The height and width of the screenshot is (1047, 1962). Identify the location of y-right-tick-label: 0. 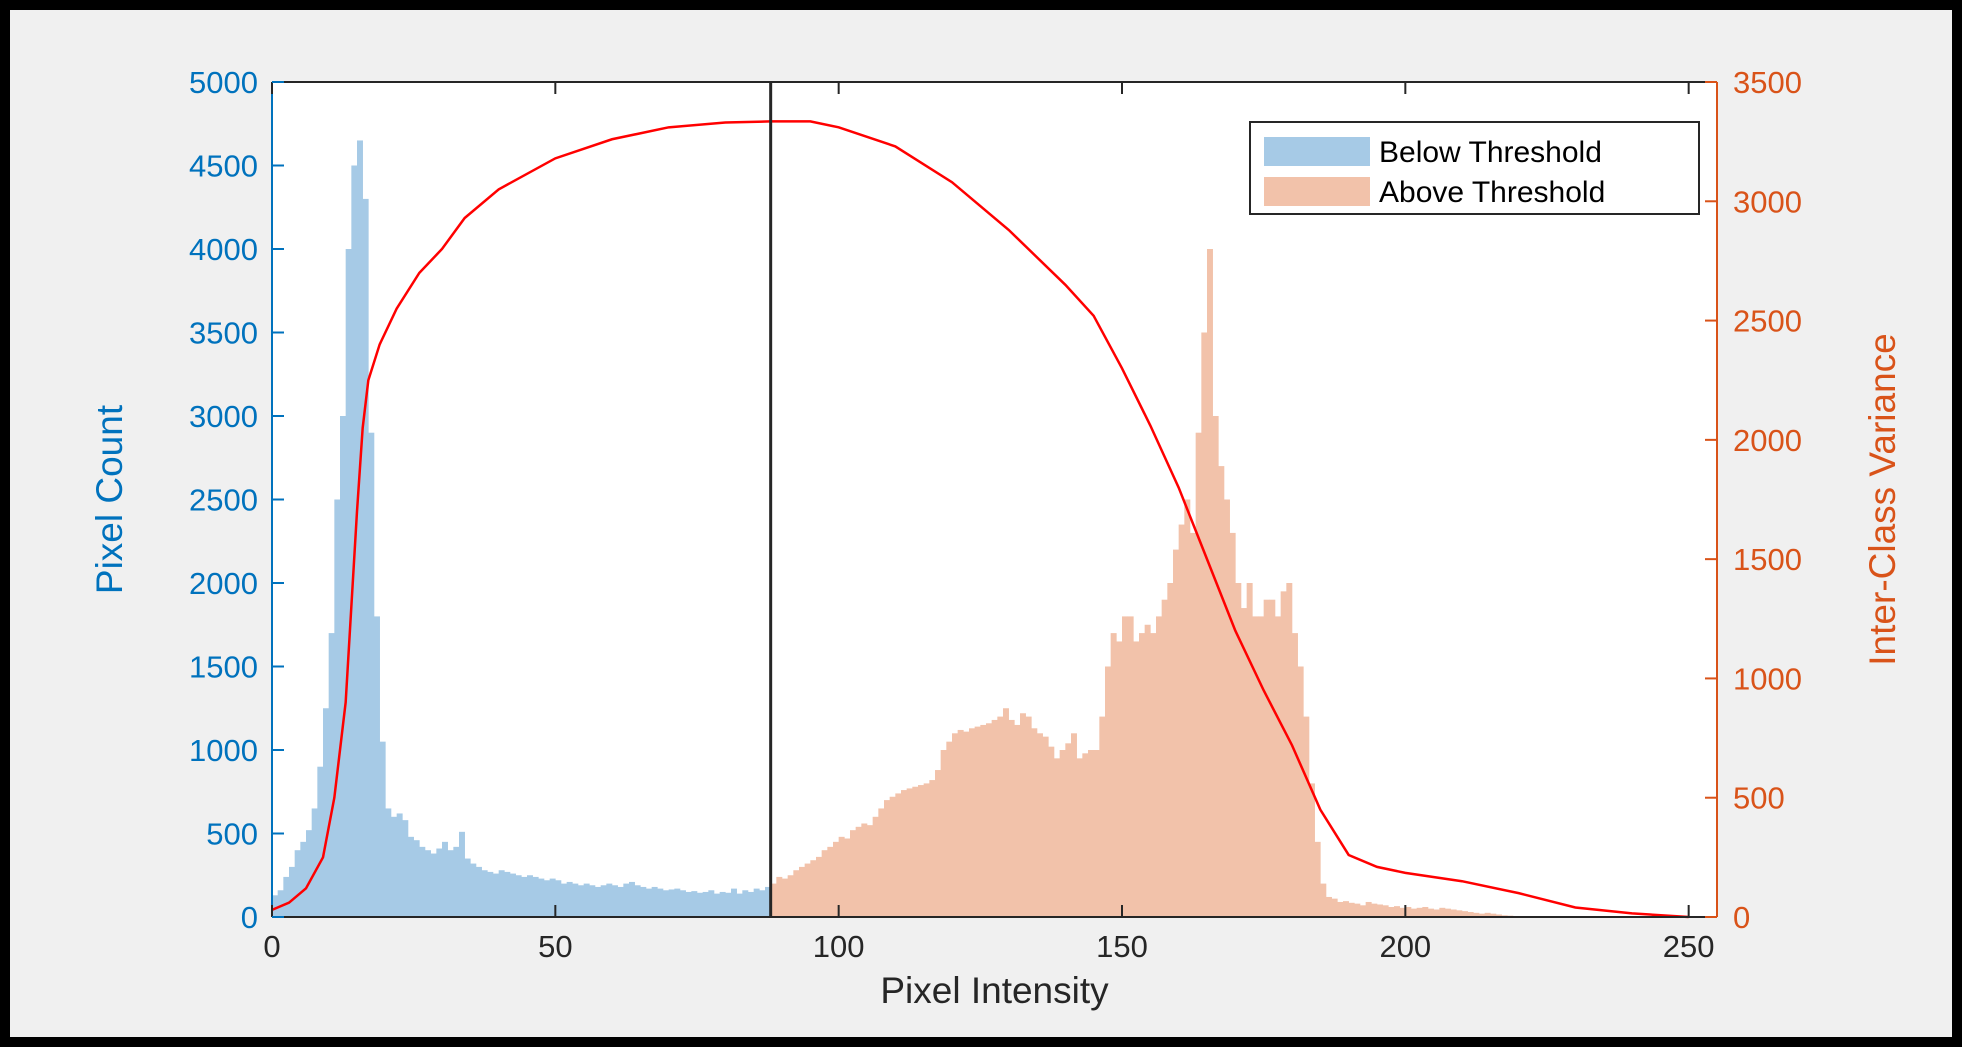
(1741, 917).